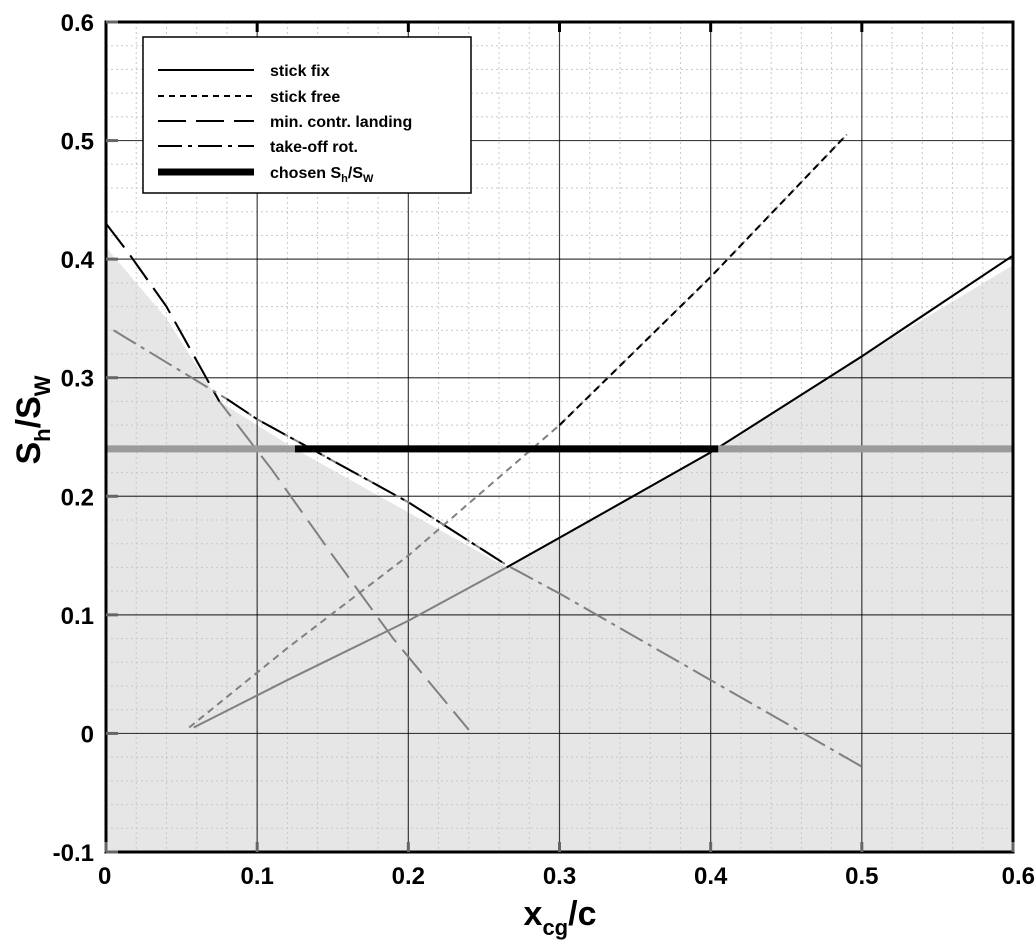  What do you see at coordinates (77, 142) in the screenshot?
I see `y-tick-label: 0.5` at bounding box center [77, 142].